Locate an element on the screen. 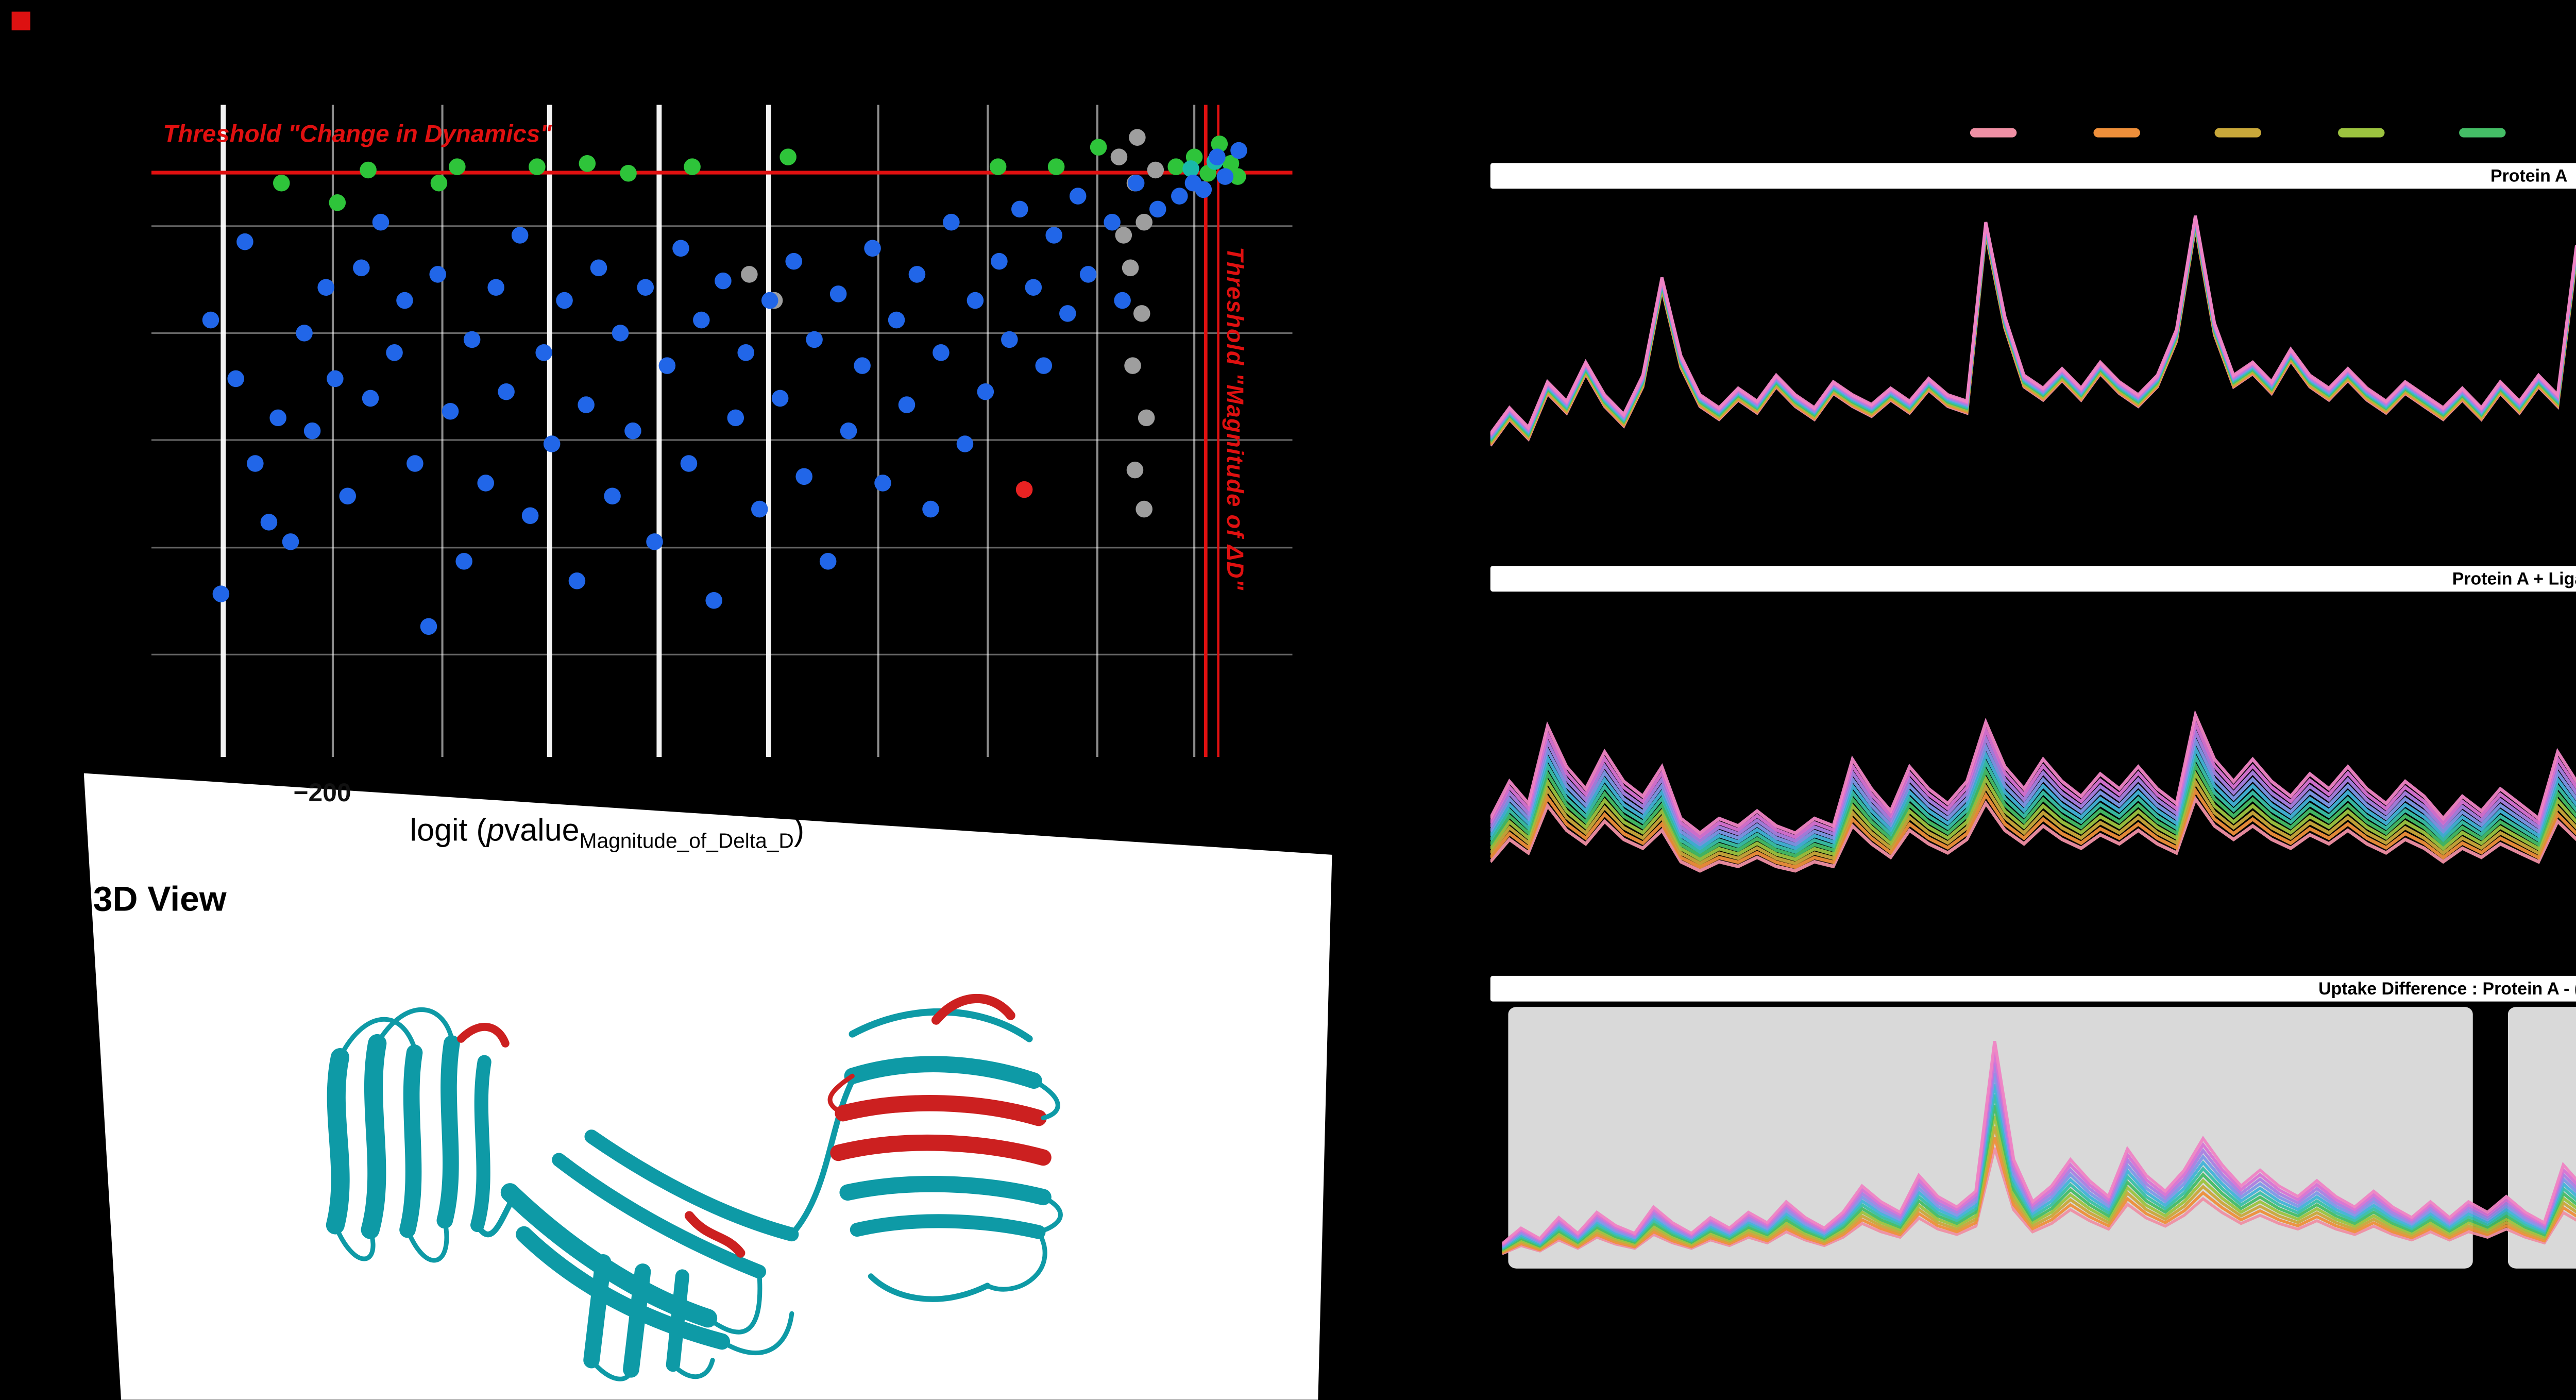 The width and height of the screenshot is (2576, 1400). uptake-chart-protein-a is located at coordinates (2033, 366).